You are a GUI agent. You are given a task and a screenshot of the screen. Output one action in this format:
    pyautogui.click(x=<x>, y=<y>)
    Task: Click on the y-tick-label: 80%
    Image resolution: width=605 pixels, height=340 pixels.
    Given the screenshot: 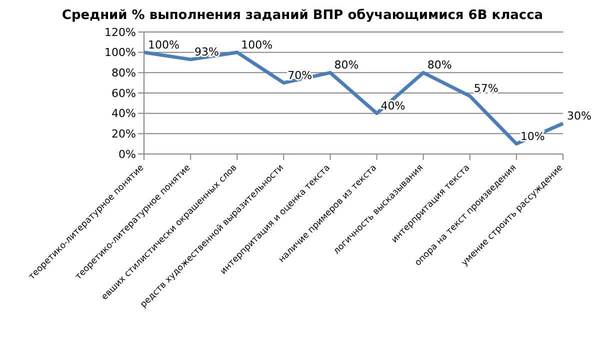 What is the action you would take?
    pyautogui.click(x=124, y=73)
    